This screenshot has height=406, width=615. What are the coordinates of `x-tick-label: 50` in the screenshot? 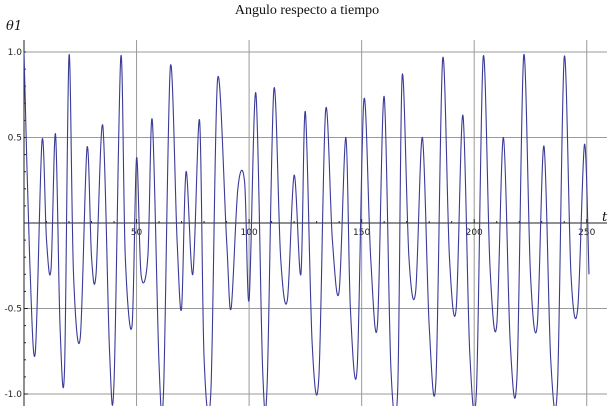 It's located at (137, 233).